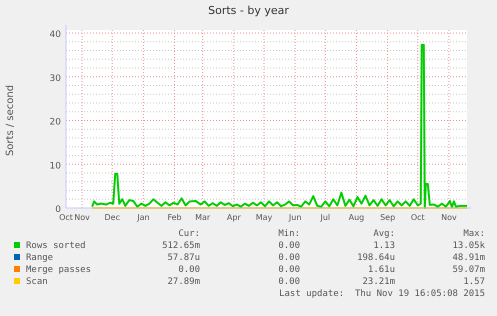  What do you see at coordinates (376, 258) in the screenshot?
I see `text: 198.64u` at bounding box center [376, 258].